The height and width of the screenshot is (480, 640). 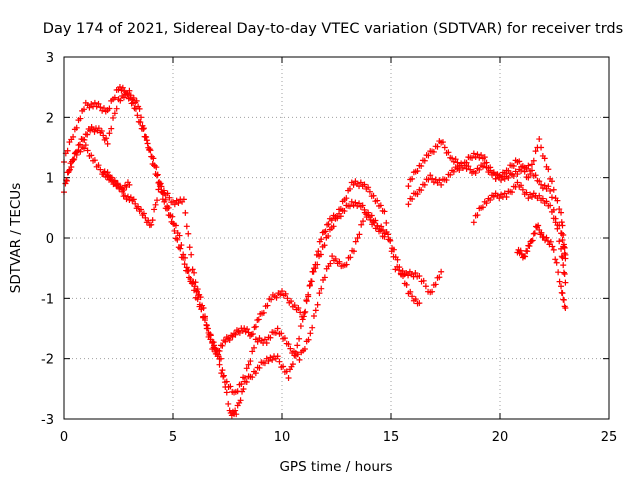 What do you see at coordinates (50, 239) in the screenshot?
I see `y-tick-label: 0` at bounding box center [50, 239].